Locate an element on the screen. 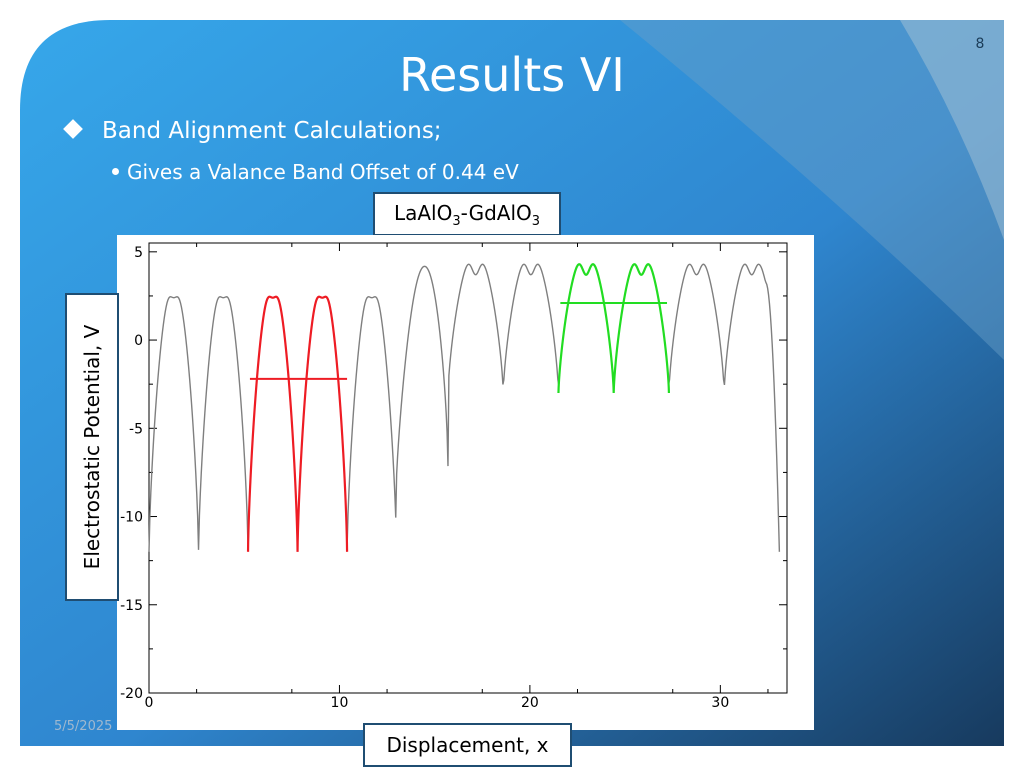 The width and height of the screenshot is (1024, 768). slide-number: 8 is located at coordinates (980, 44).